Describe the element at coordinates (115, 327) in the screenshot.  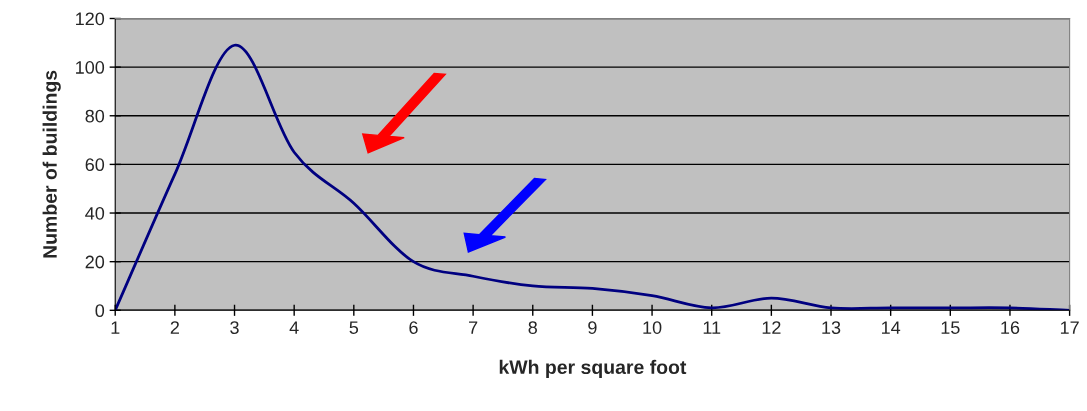
I see `x-tick-label: 1` at that location.